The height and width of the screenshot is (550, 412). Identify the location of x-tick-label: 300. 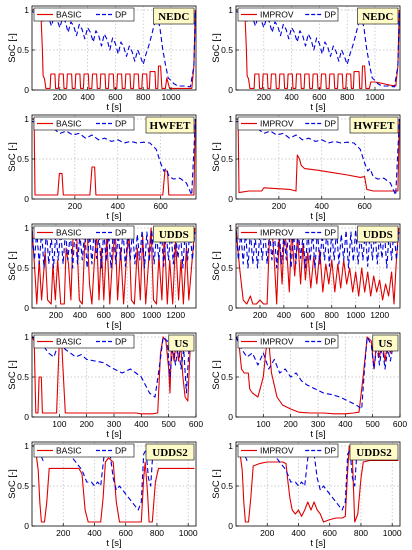
(318, 424).